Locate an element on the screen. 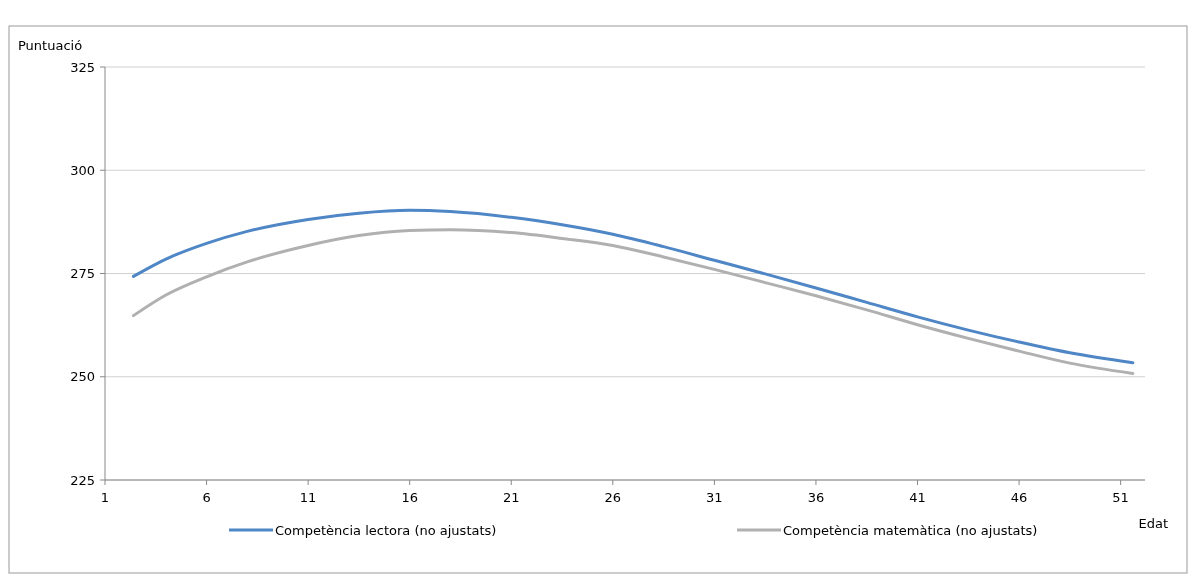  x-tick-label: 6 is located at coordinates (206, 497).